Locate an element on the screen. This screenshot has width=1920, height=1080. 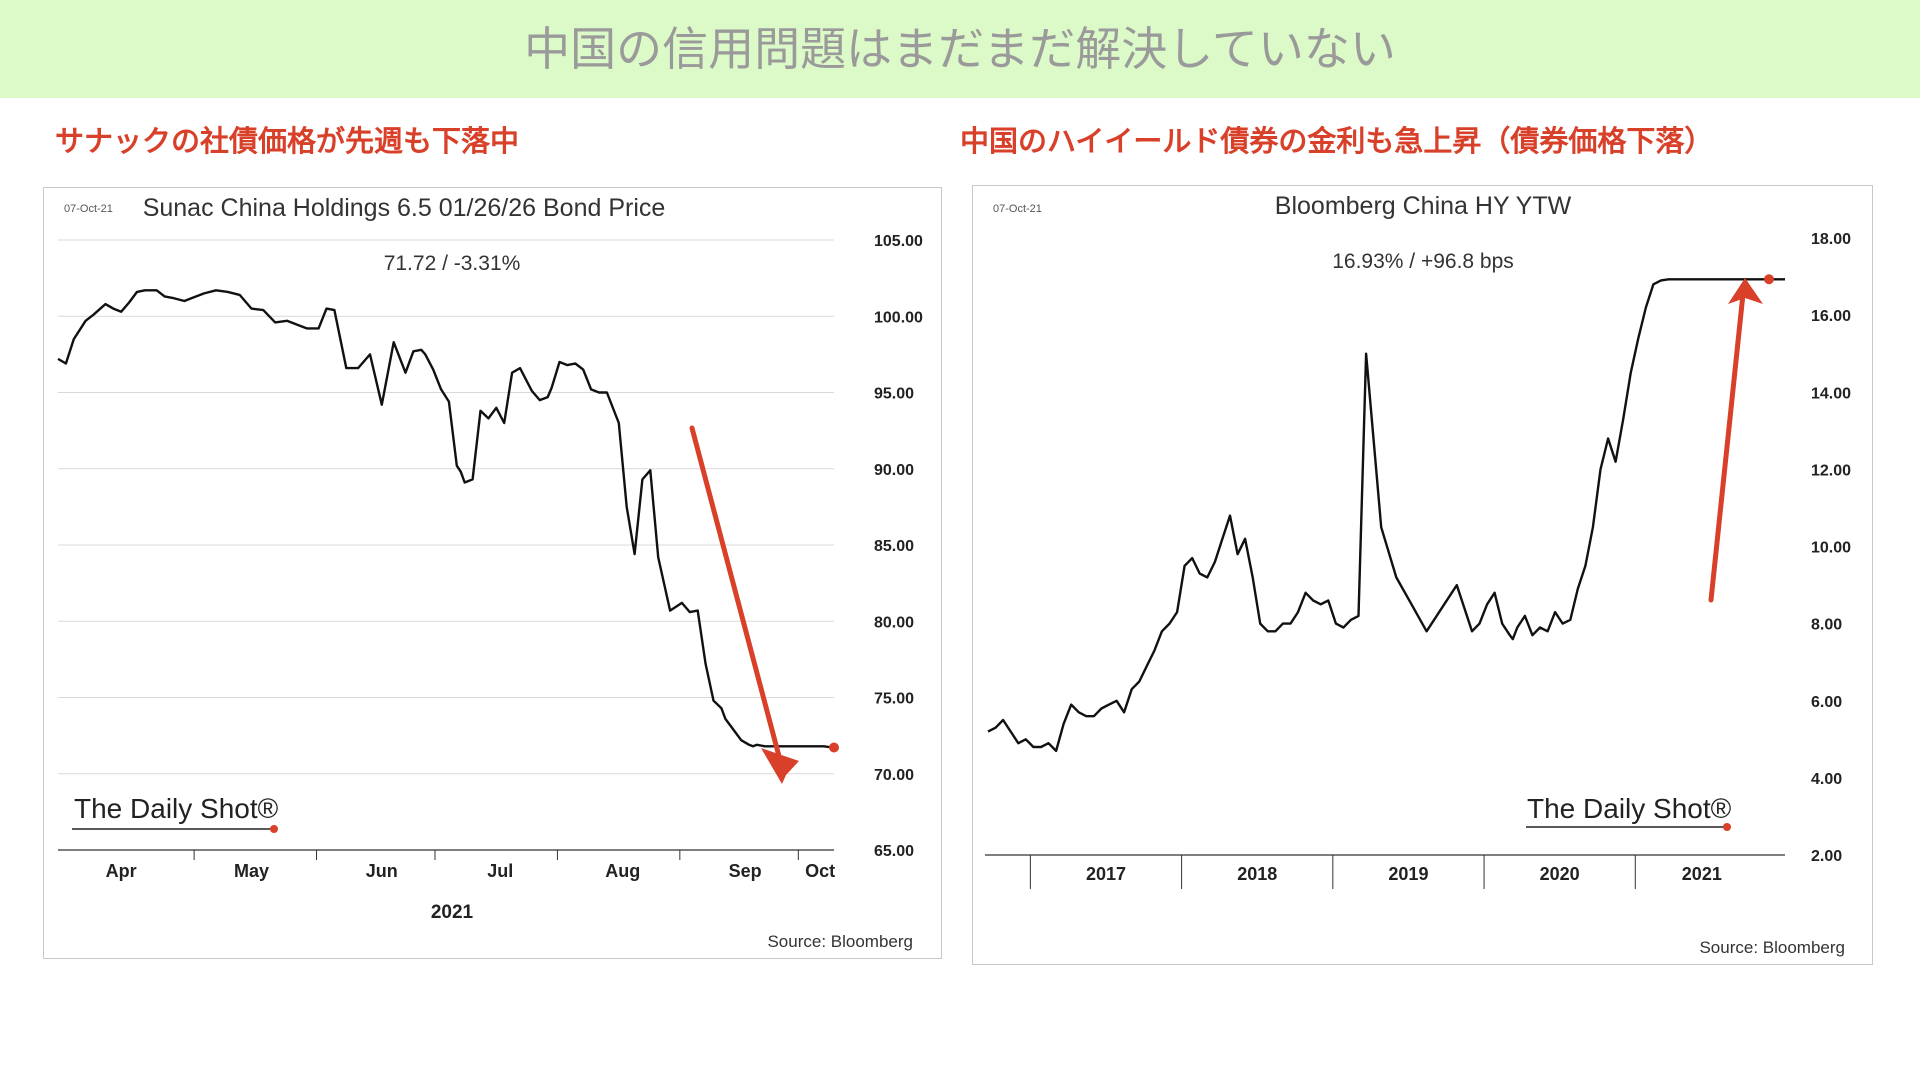
page-title: 中国の信用問題はまだまだ解決していない is located at coordinates (960, 49).